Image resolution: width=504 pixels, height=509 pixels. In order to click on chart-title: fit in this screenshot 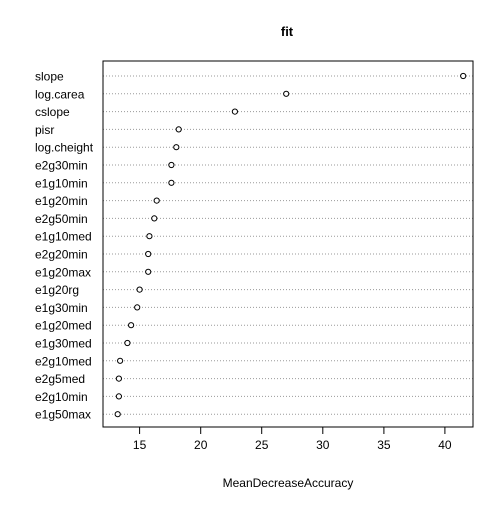, I will do `click(287, 31)`.